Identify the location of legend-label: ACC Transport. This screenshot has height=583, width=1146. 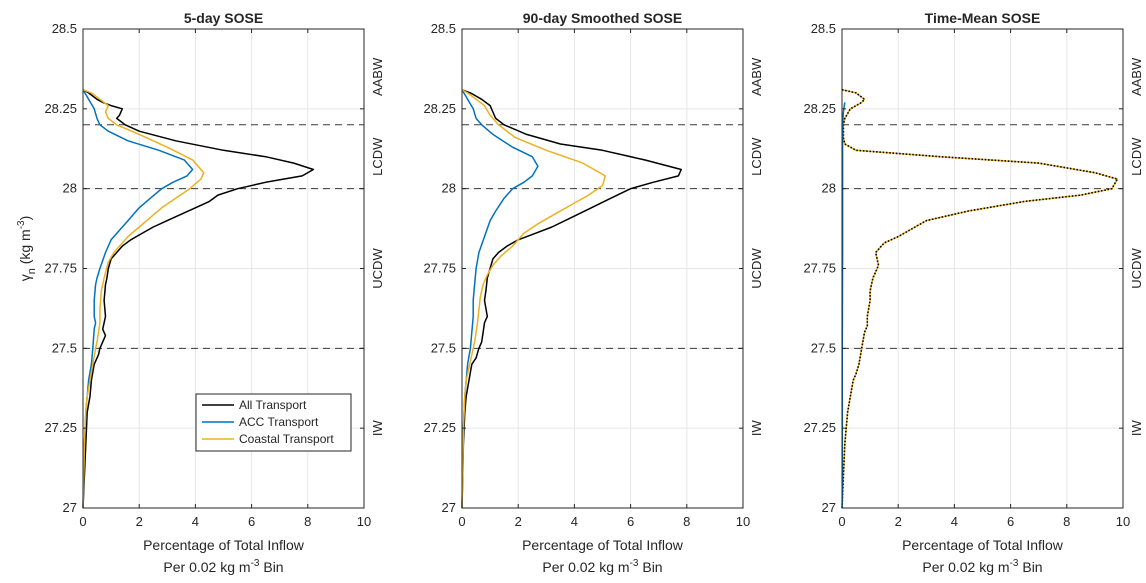
(279, 422).